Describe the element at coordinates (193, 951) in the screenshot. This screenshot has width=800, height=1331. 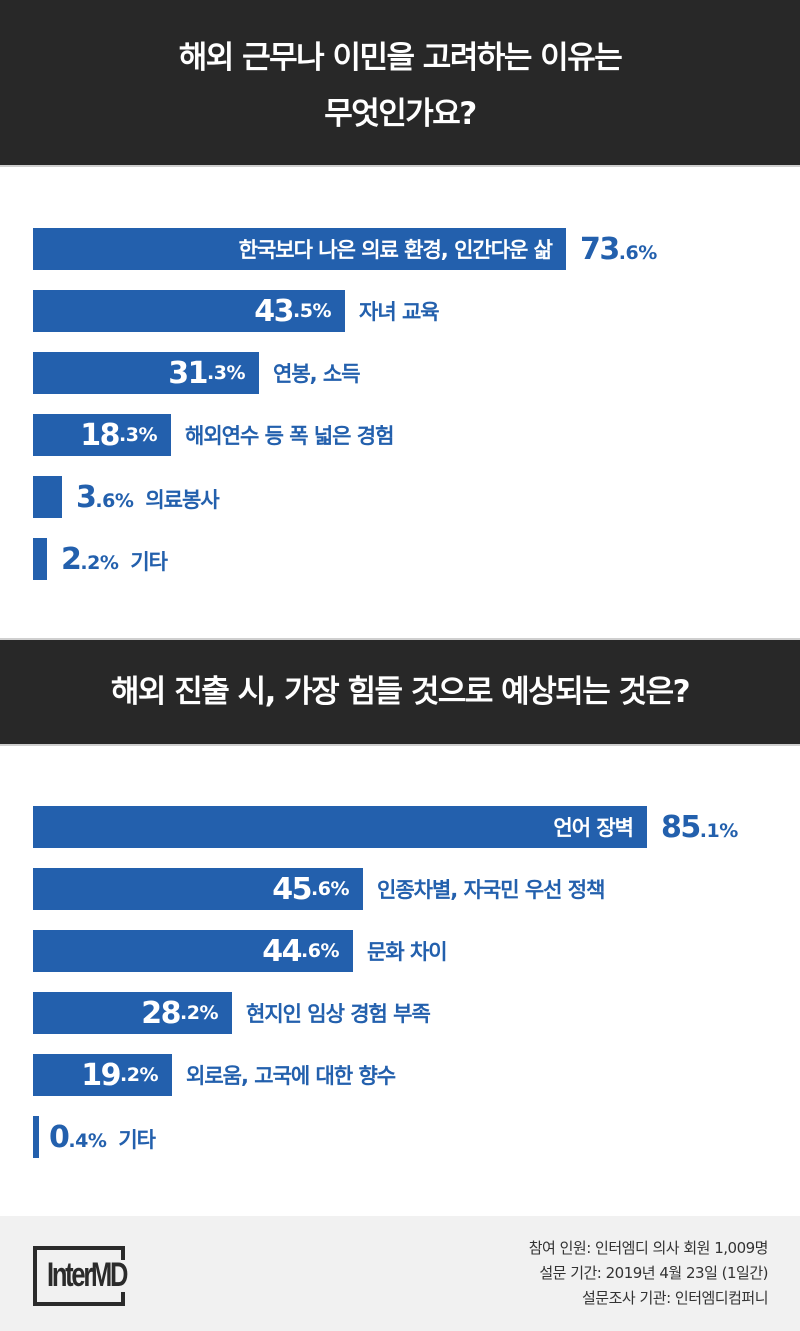
I see `bar: 44.6%` at that location.